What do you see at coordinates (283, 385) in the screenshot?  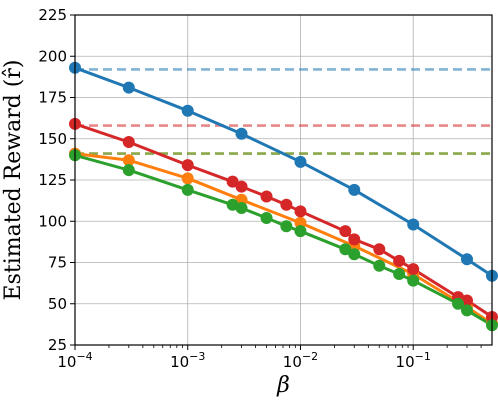 I see `x-axis-title: β` at bounding box center [283, 385].